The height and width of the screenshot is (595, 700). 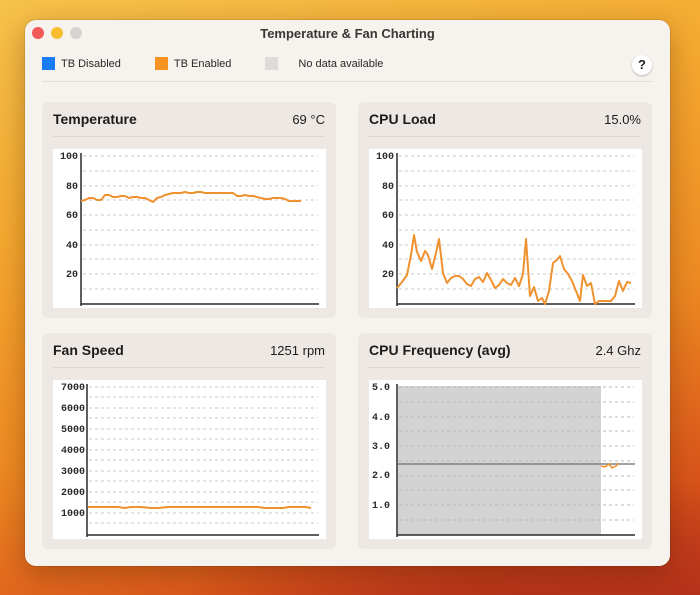 I want to click on svg-text: 1.0, so click(x=381, y=506).